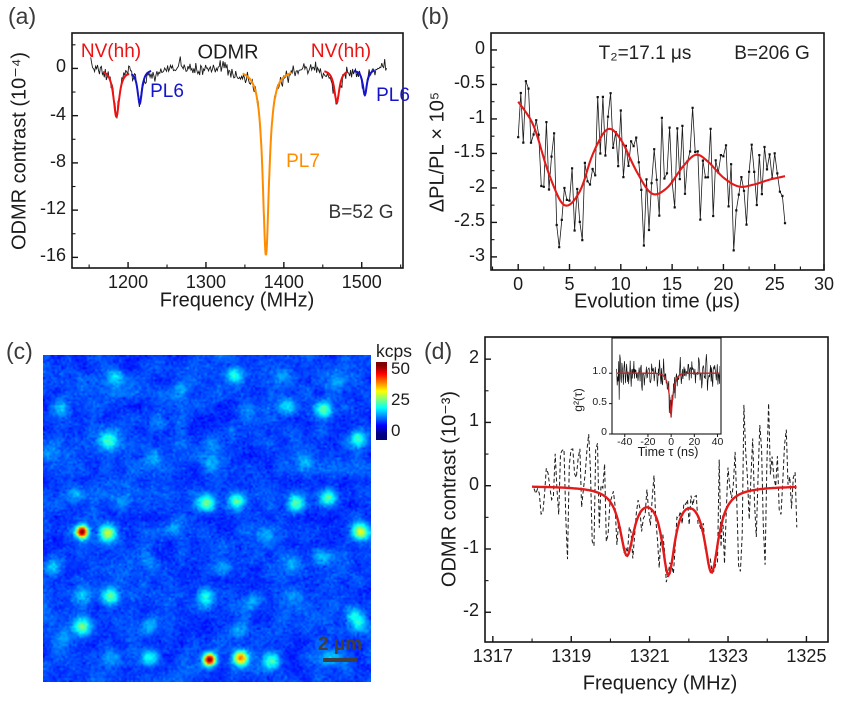 The height and width of the screenshot is (715, 842). What do you see at coordinates (19, 351) in the screenshot?
I see `panel-label-c: (c)` at bounding box center [19, 351].